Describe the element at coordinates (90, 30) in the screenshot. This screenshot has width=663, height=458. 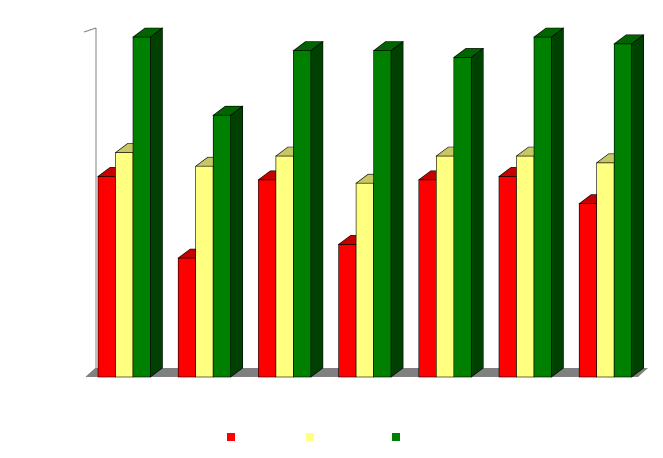
I see `axis-tick-top` at that location.